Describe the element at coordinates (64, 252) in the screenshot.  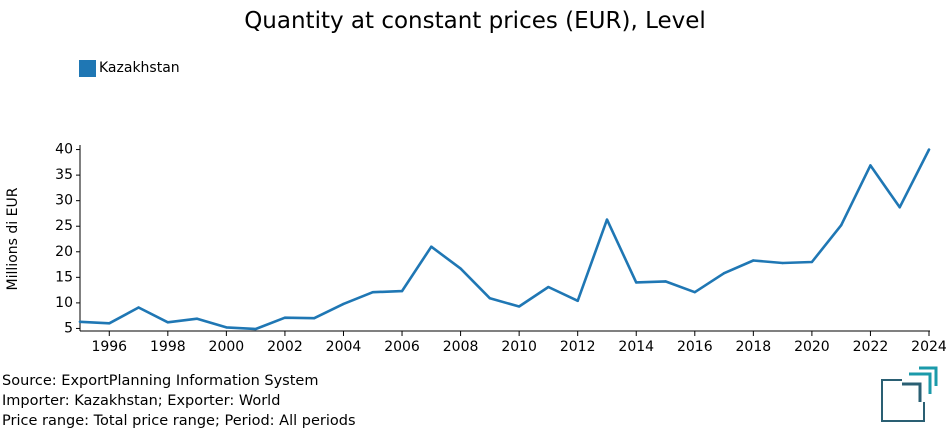
I see `y-tick-label: 20` at that location.